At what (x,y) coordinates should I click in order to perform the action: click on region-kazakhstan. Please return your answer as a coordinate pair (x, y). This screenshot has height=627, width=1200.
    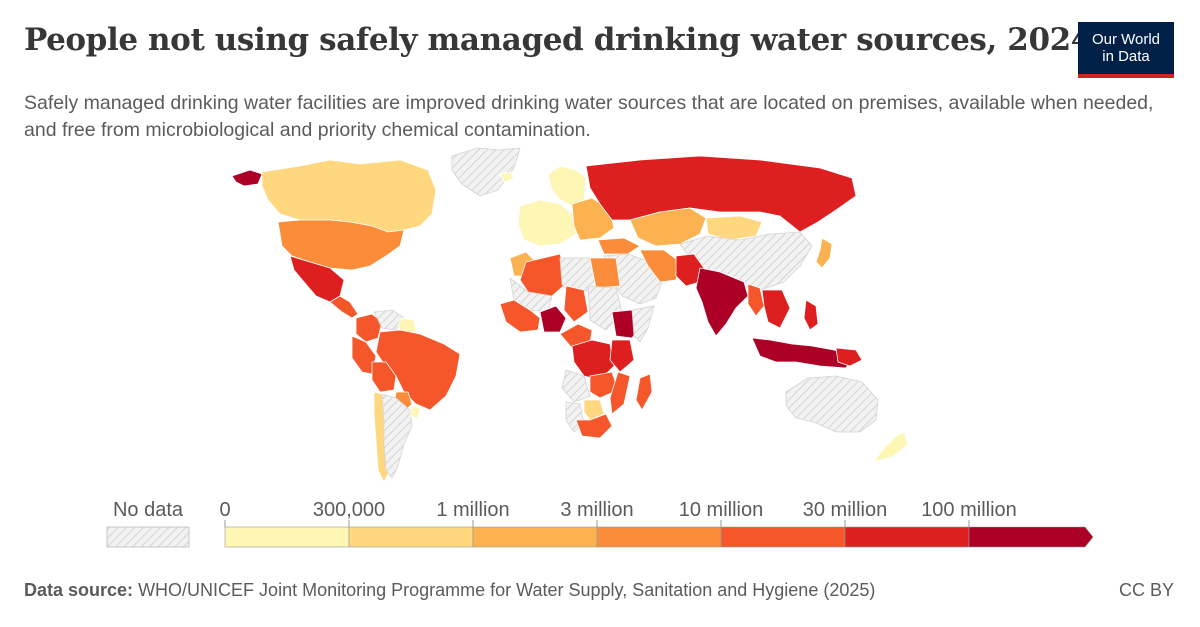
    Looking at the image, I should click on (668, 227).